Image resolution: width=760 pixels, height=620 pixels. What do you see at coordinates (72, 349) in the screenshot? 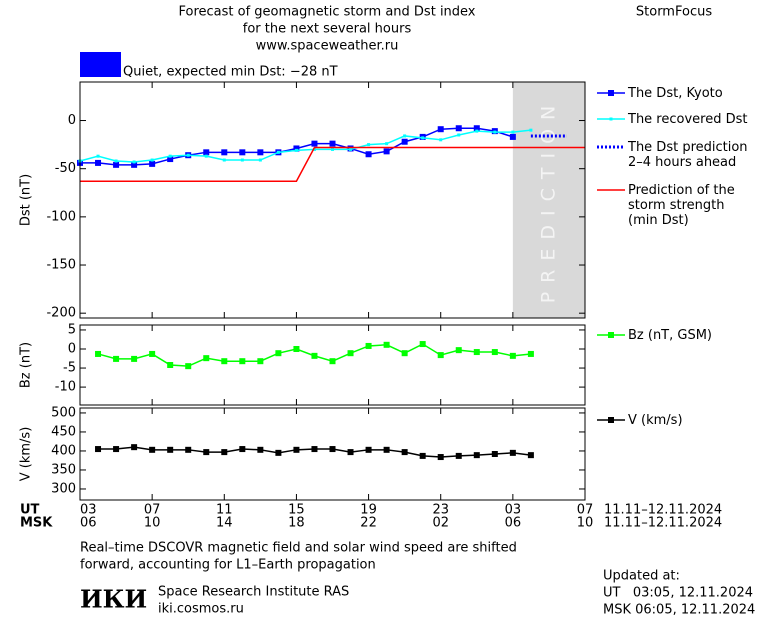
I see `y-tick-label: 0` at bounding box center [72, 349].